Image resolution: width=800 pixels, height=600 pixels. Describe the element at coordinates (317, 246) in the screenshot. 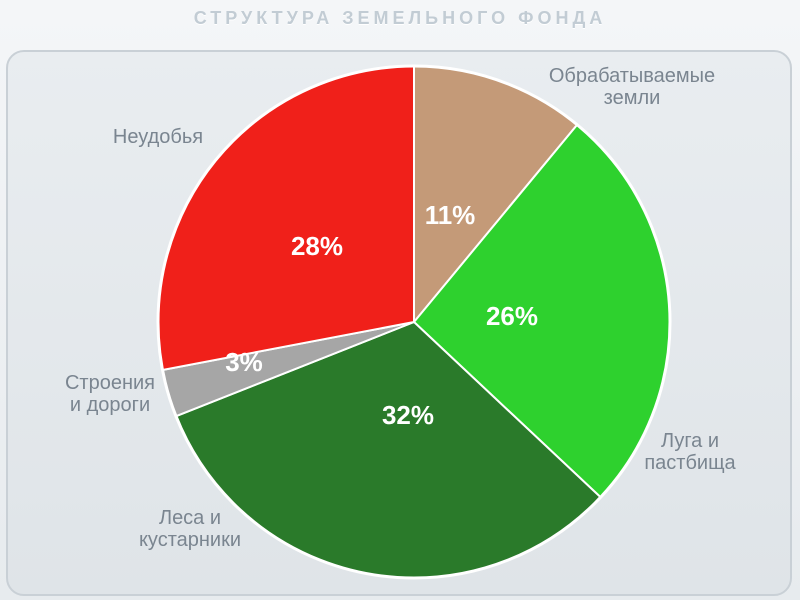

I see `percent-label-wasteland: 28%` at that location.